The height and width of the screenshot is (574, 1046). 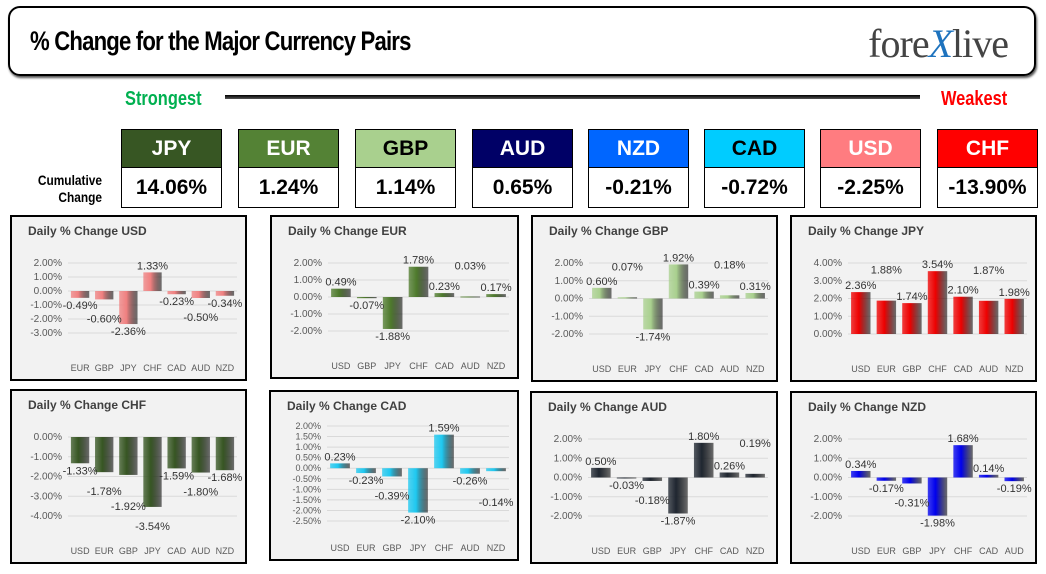 I want to click on cumulative-value: -13.90%, so click(x=987, y=187).